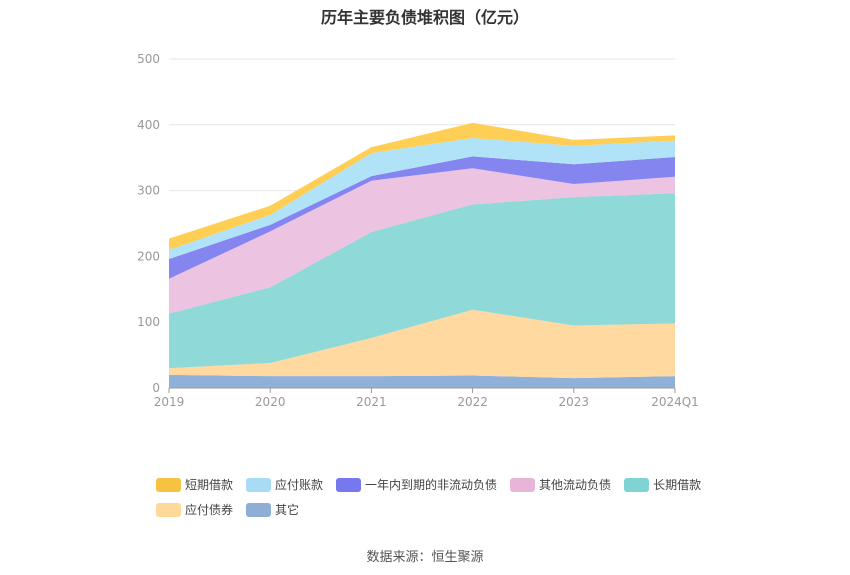  What do you see at coordinates (371, 402) in the screenshot?
I see `x-tick-label: 2021` at bounding box center [371, 402].